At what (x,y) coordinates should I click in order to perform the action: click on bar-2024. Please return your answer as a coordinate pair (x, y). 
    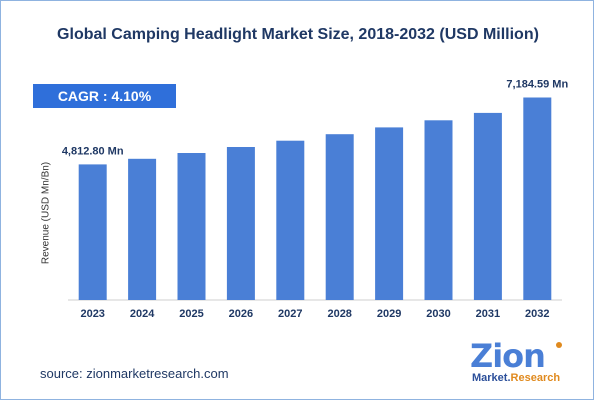
    Looking at the image, I should click on (142, 229).